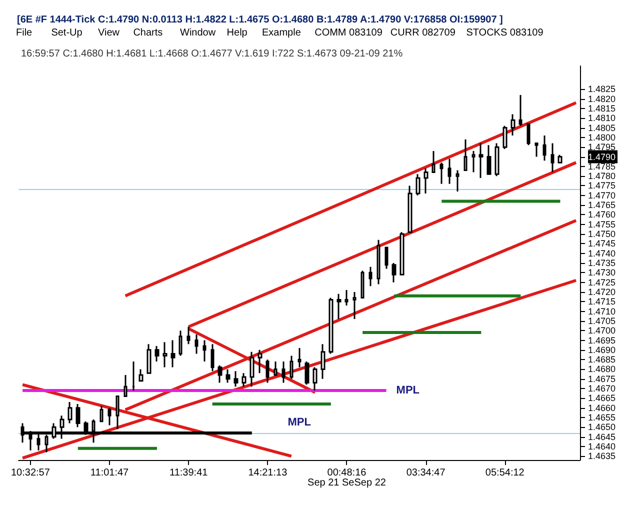  I want to click on y-tick-label: 1.4670, so click(602, 389).